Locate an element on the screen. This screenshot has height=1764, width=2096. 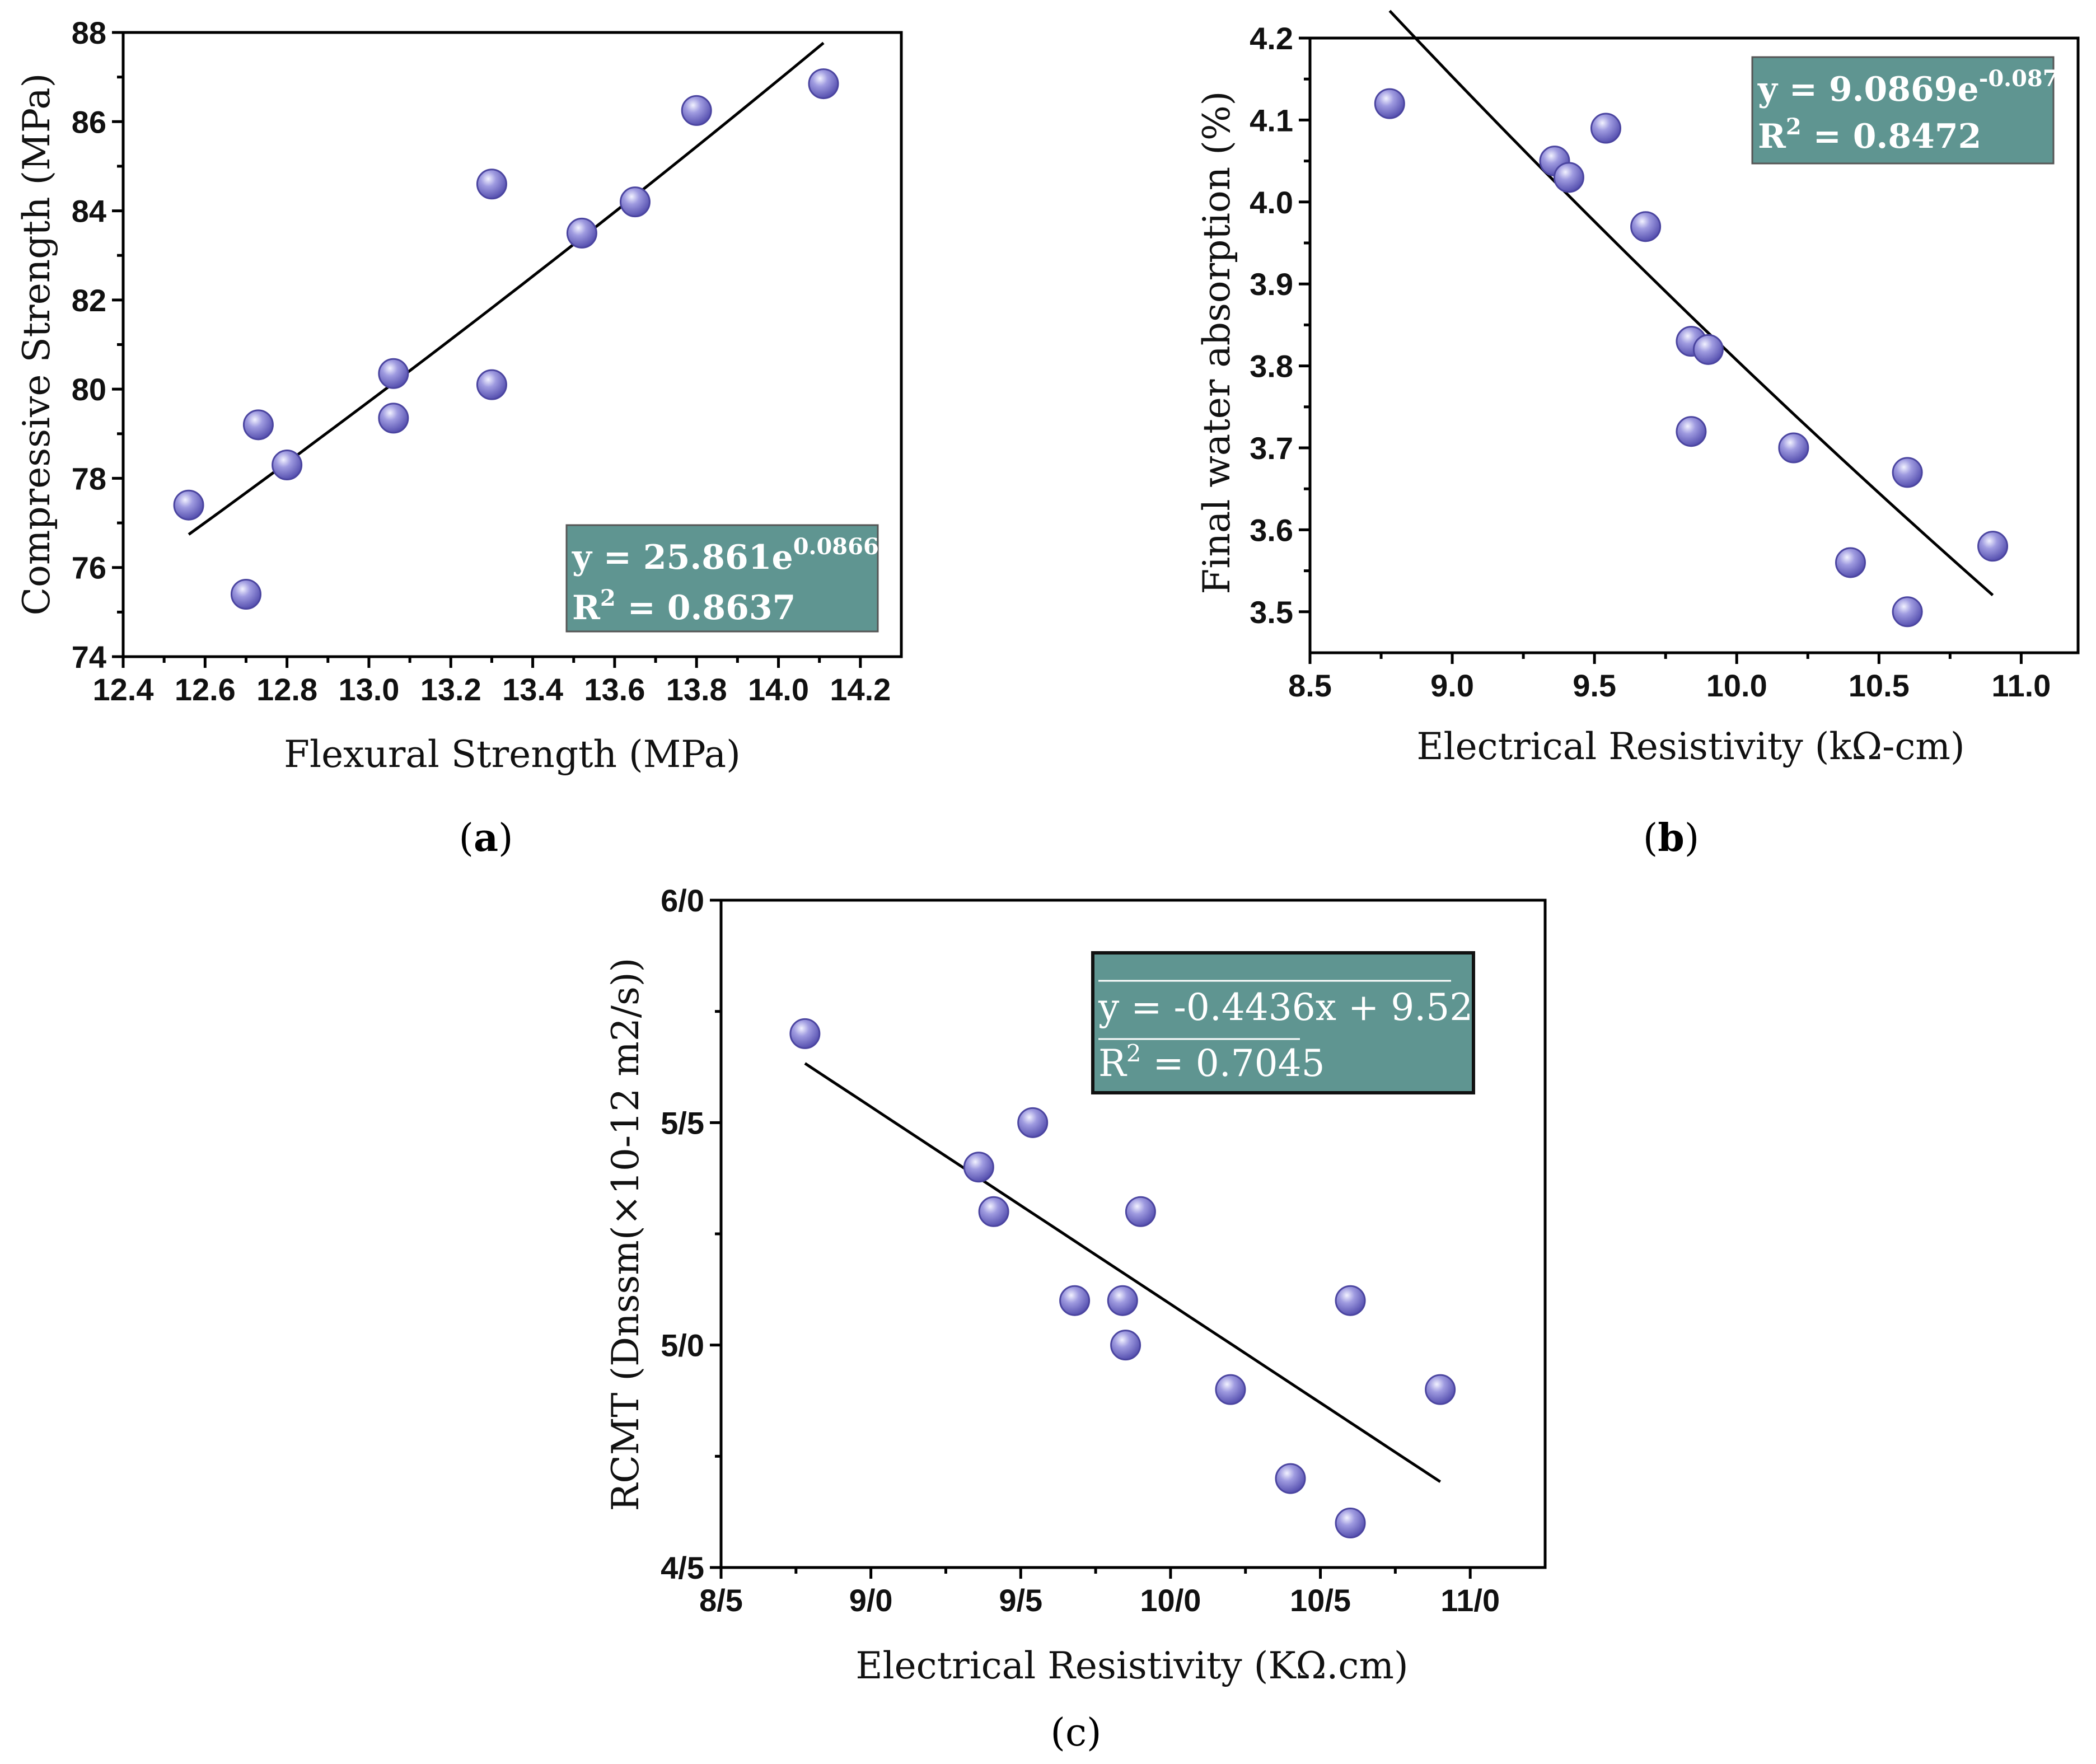
equation-box-bg-b is located at coordinates (1903, 110).